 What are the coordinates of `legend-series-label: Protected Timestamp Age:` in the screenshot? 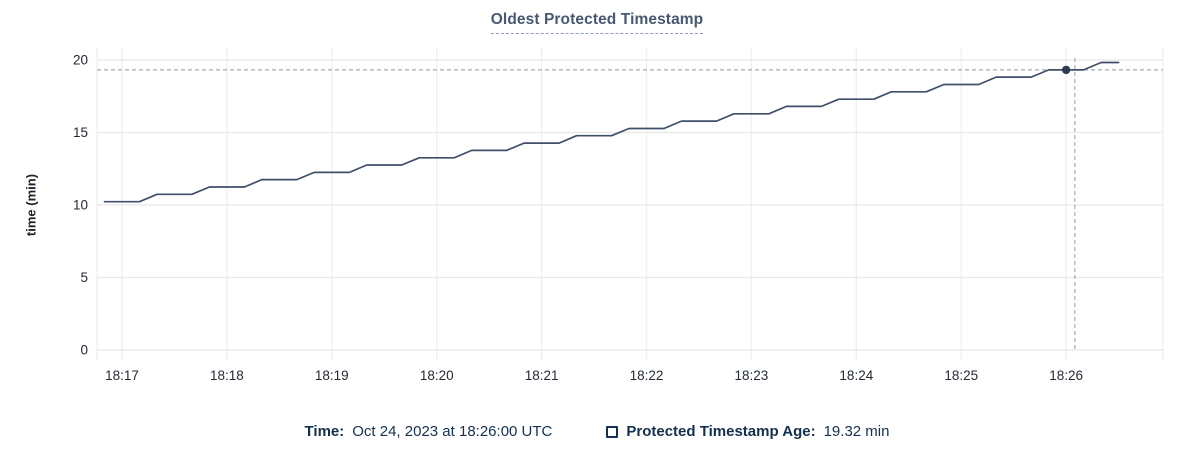 It's located at (721, 431).